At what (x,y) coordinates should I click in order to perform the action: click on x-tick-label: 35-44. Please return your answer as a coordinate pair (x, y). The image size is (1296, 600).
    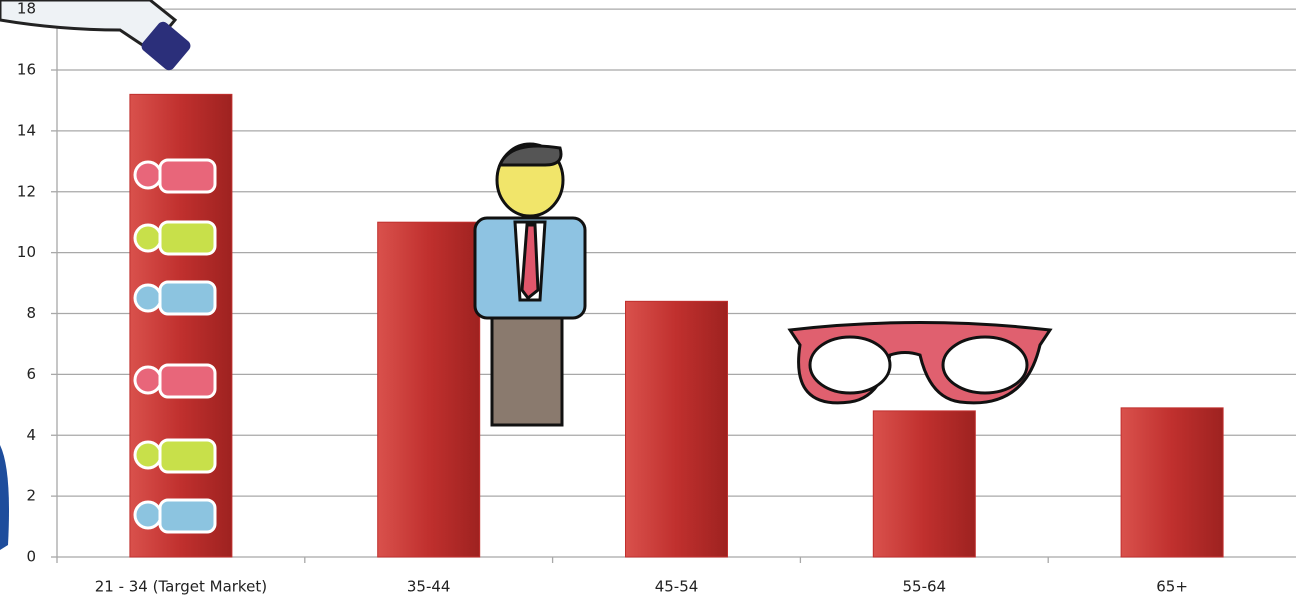
    Looking at the image, I should click on (429, 587).